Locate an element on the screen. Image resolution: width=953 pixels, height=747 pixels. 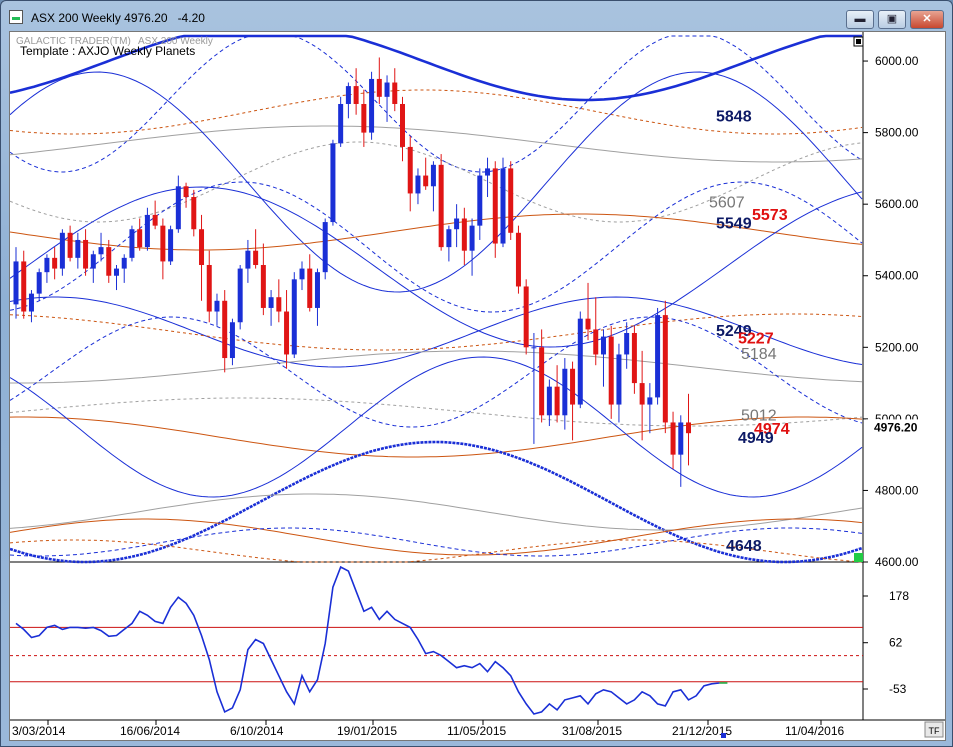
instrument-label: ASX 200 Weekly is located at coordinates (175, 41).